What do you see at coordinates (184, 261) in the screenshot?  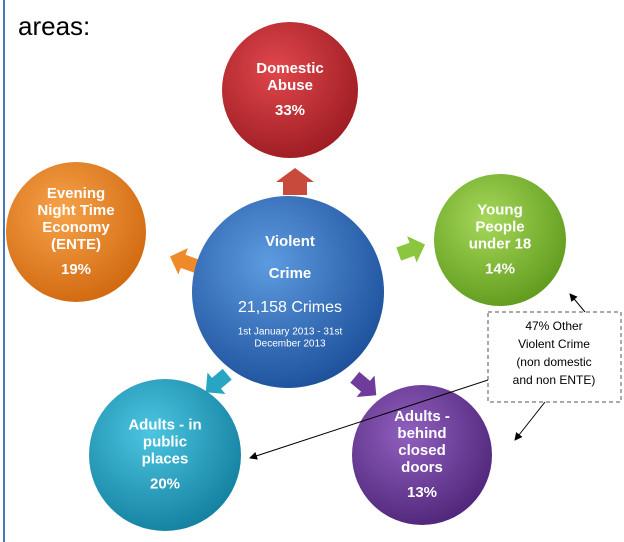 I see `arrow-left` at bounding box center [184, 261].